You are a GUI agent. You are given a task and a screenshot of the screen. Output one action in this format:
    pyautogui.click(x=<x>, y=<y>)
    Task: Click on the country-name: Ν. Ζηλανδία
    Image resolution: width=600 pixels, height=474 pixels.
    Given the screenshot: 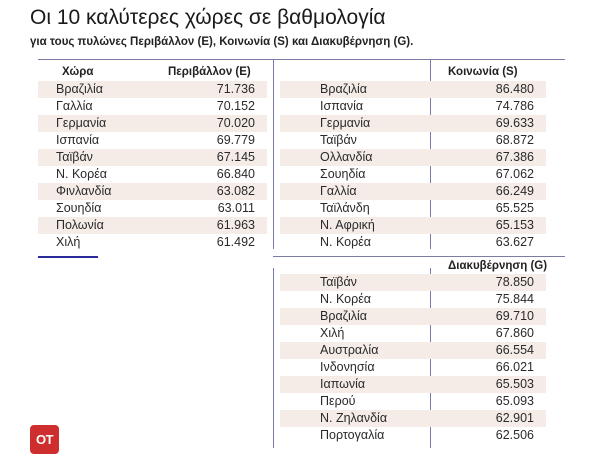 What is the action you would take?
    pyautogui.click(x=354, y=418)
    